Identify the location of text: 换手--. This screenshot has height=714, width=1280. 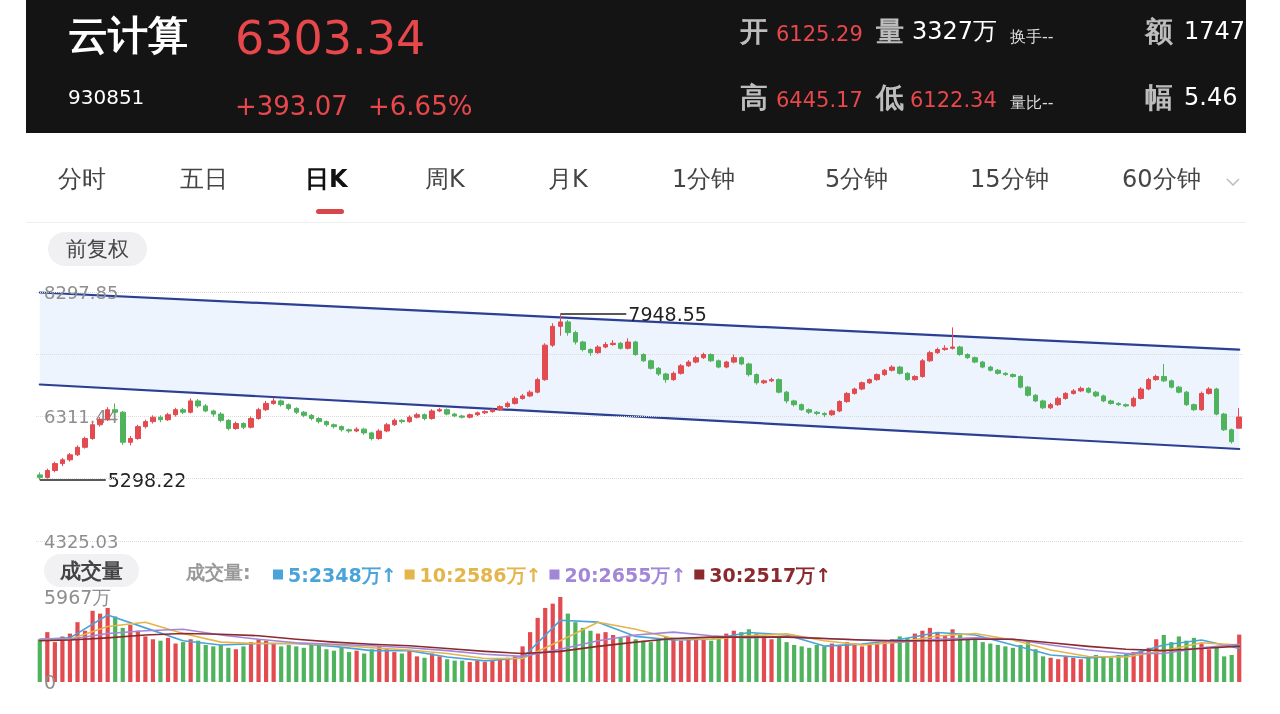
(1032, 37).